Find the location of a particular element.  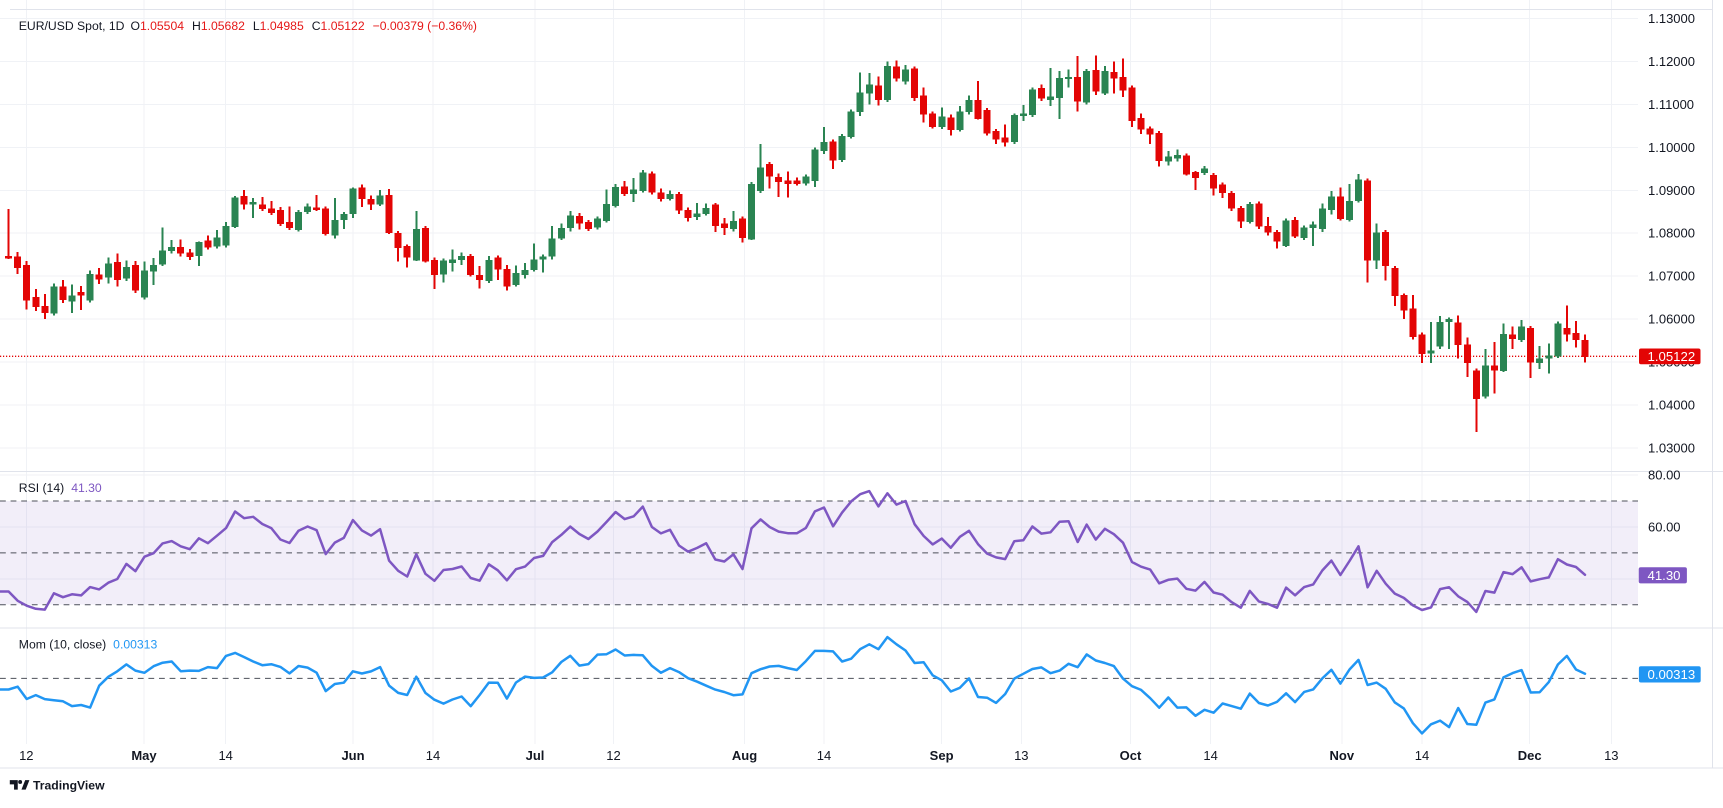

svg-text: Oct is located at coordinates (1131, 755).